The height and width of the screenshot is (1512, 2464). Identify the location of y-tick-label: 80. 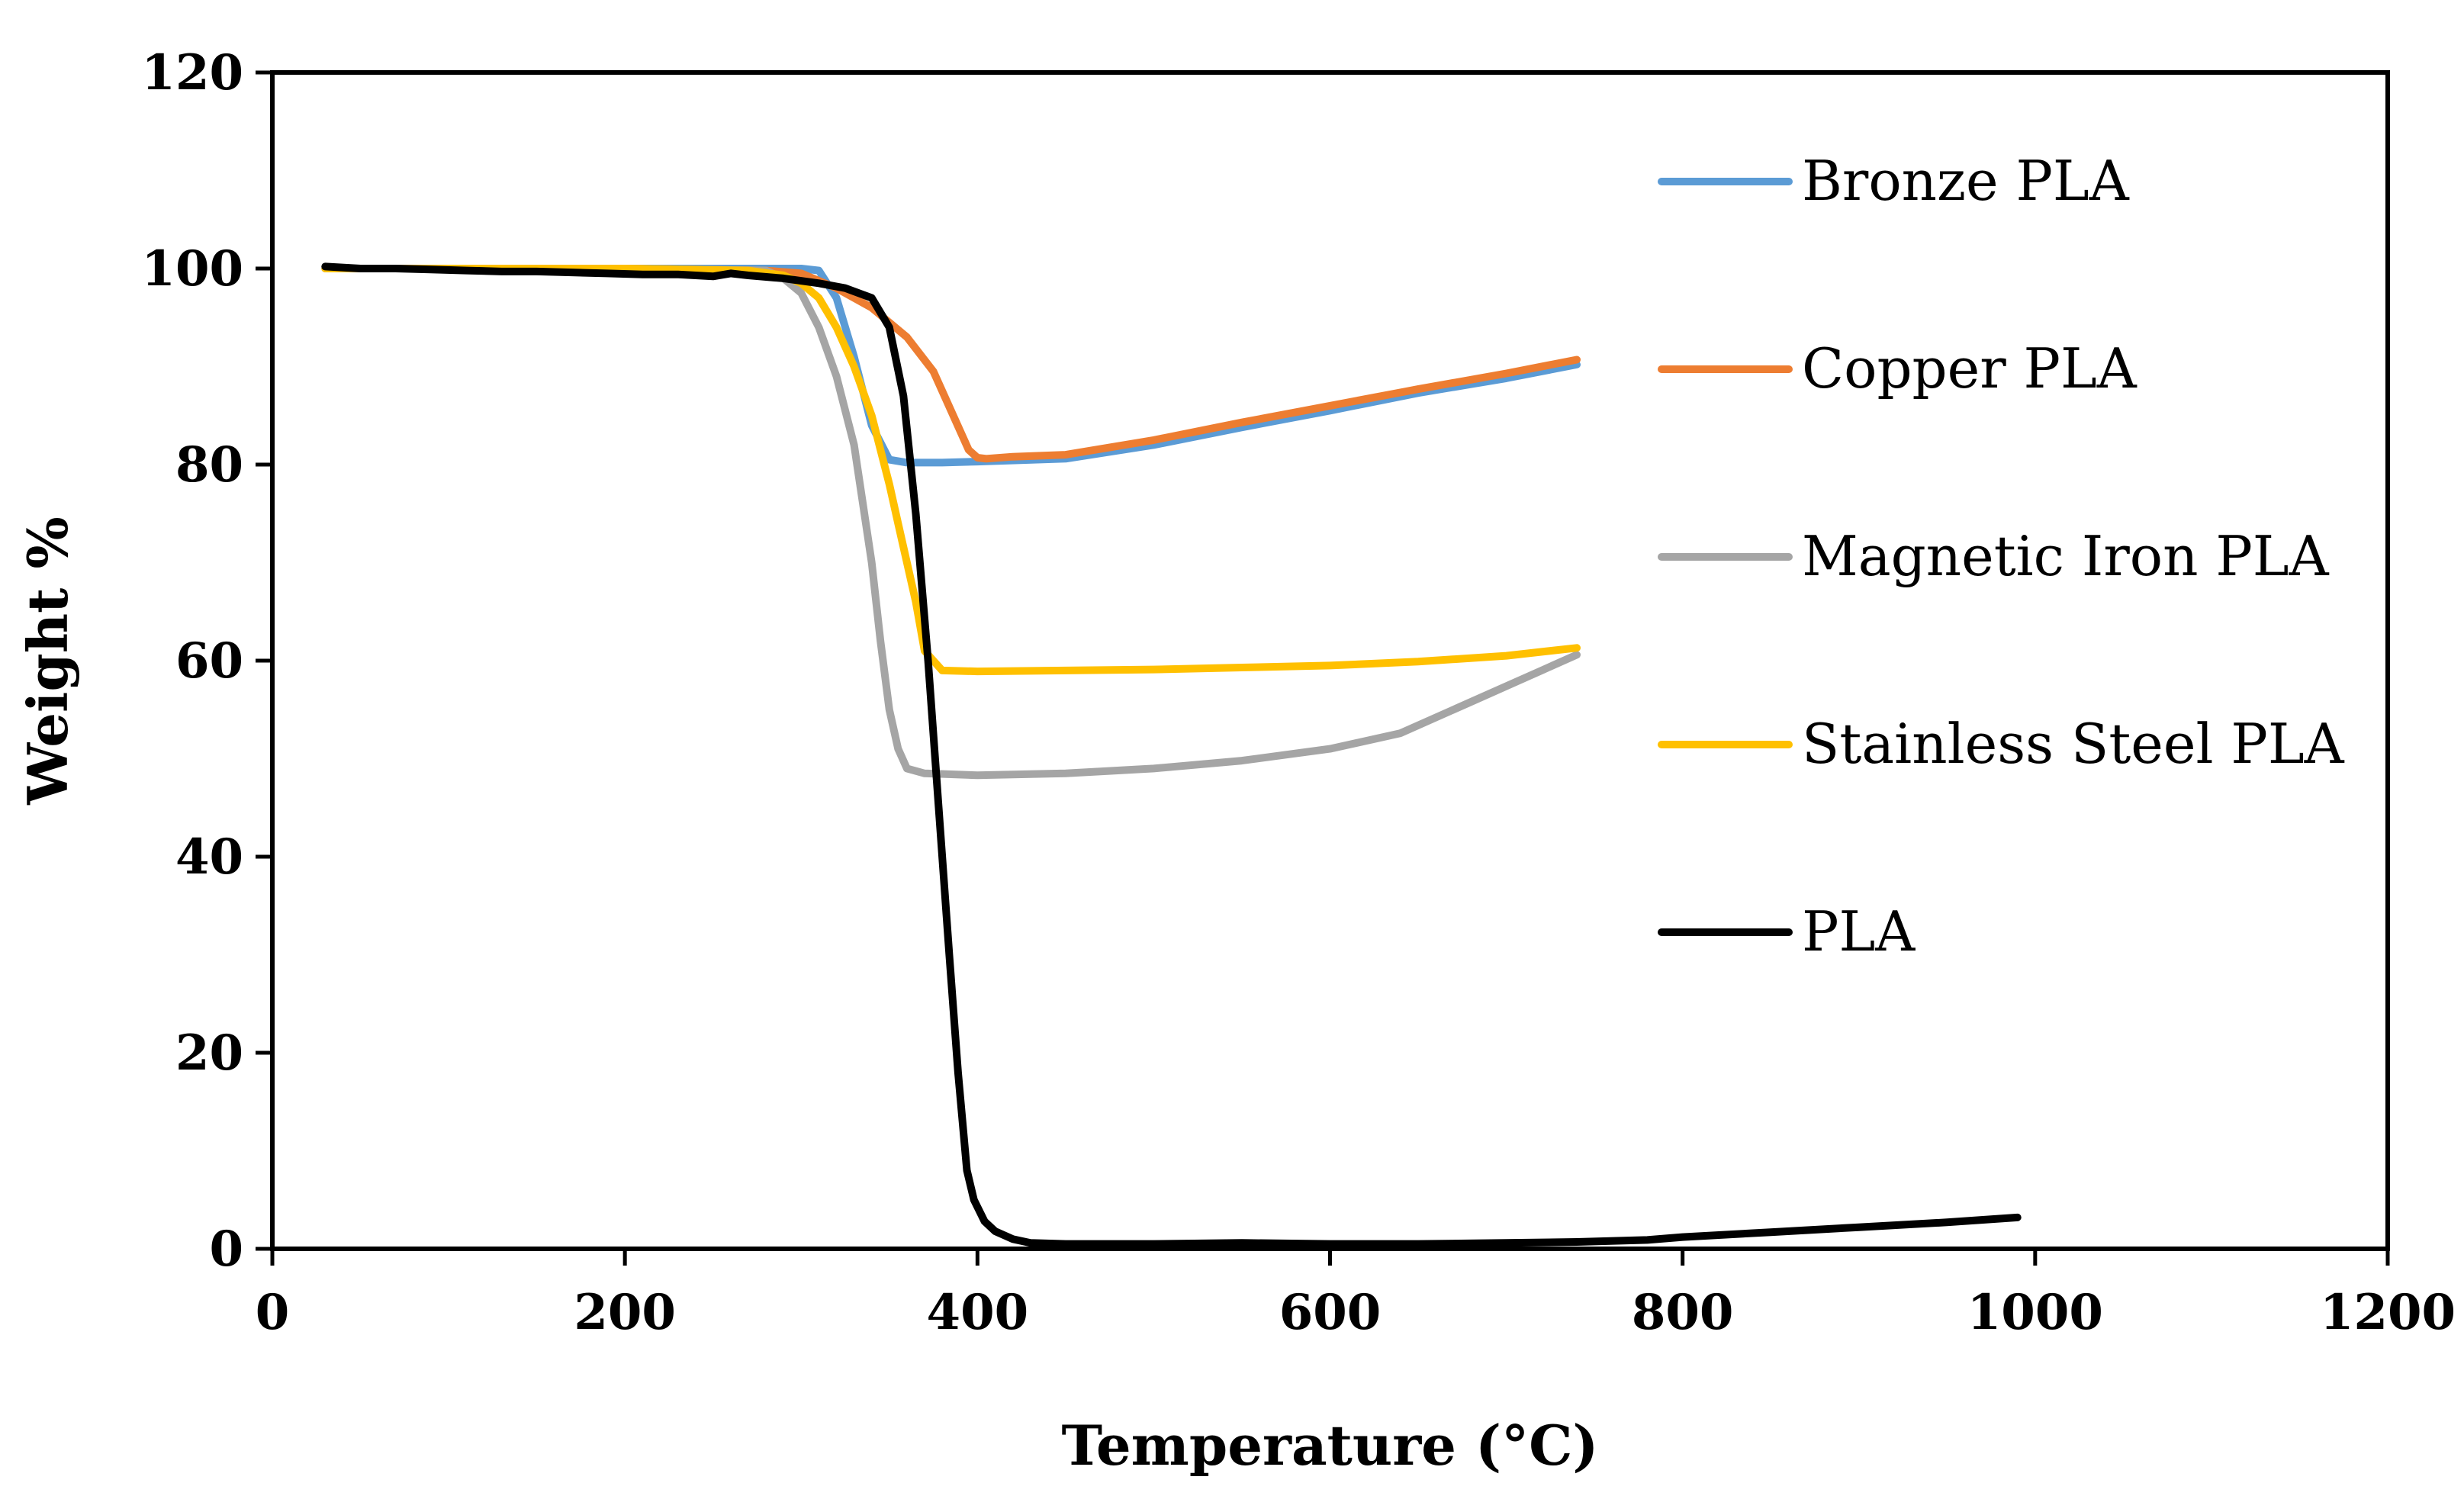
(209, 465).